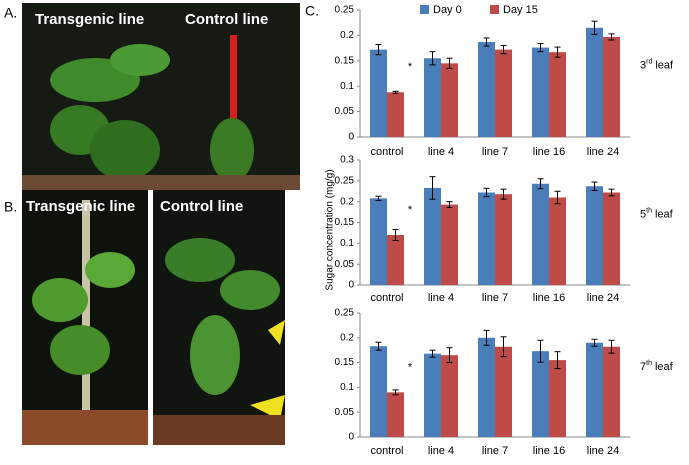  Describe the element at coordinates (520, 10) in the screenshot. I see `legend-label: Day 15` at that location.